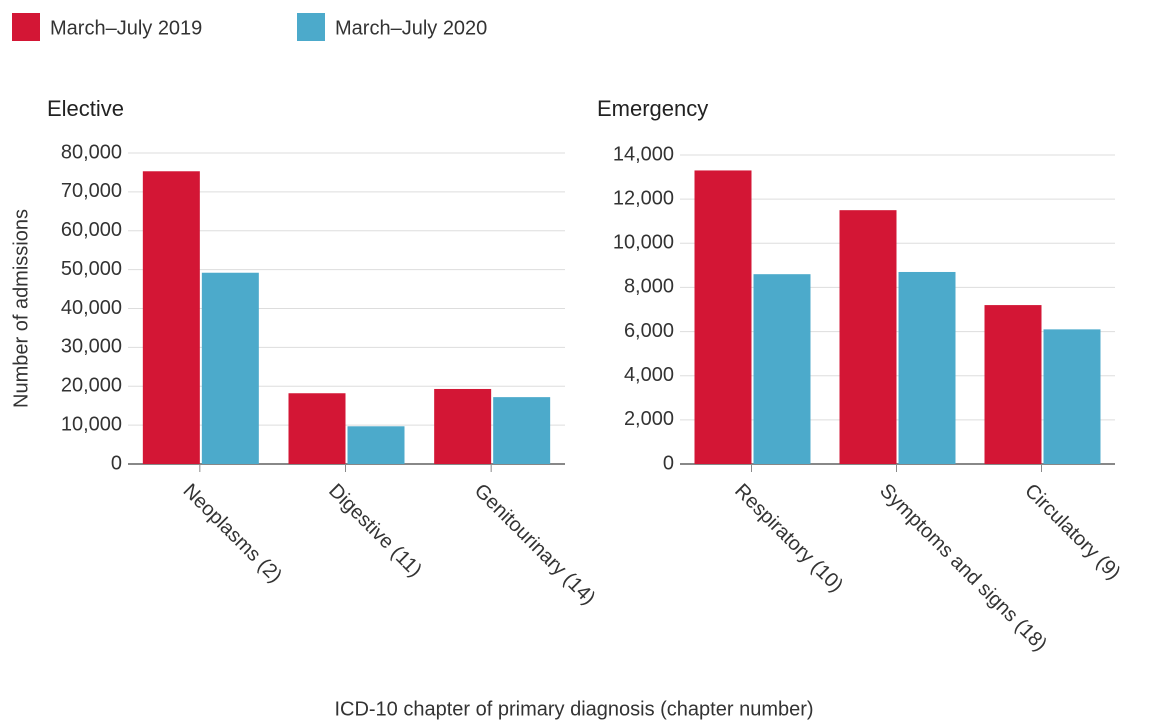  I want to click on y-tick-label: 12,000, so click(643, 198).